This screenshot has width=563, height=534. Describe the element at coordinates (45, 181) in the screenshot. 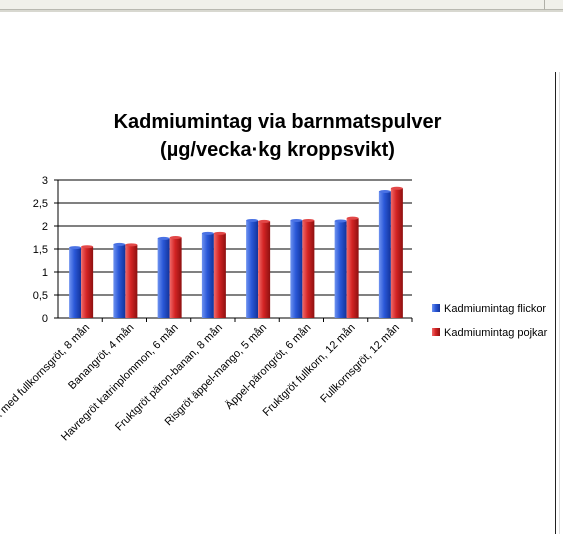

I see `y-tick-label: 3` at that location.